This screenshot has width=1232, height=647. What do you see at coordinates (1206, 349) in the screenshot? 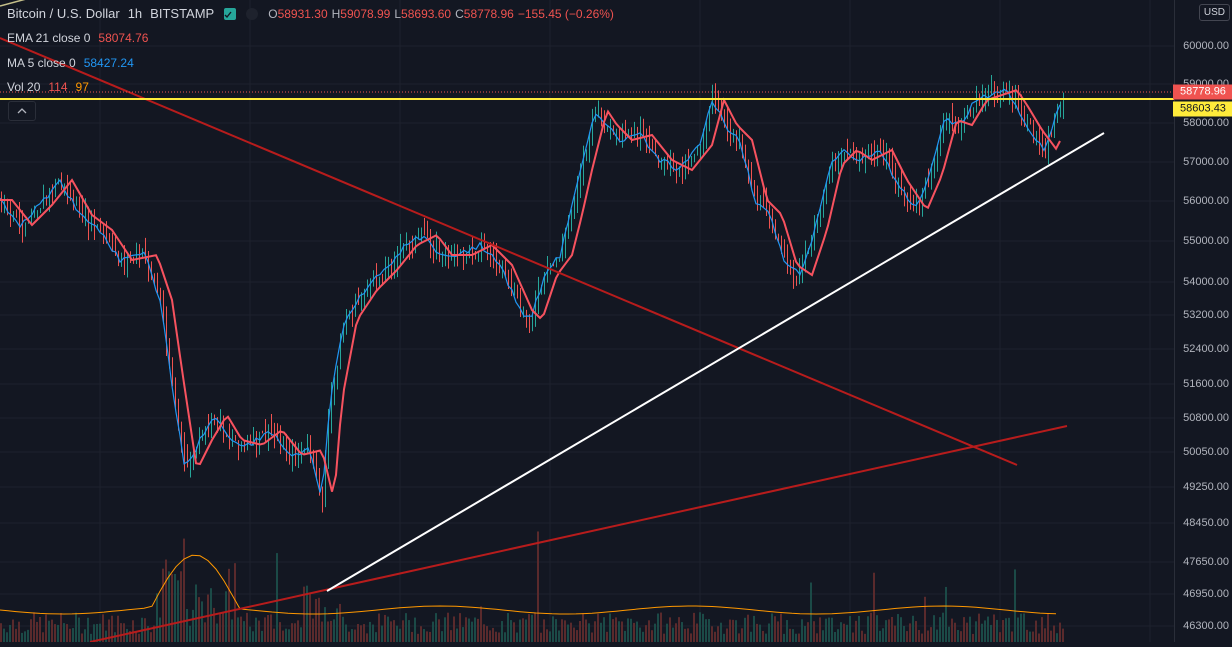
I see `price-tick: 52400.00` at bounding box center [1206, 349].